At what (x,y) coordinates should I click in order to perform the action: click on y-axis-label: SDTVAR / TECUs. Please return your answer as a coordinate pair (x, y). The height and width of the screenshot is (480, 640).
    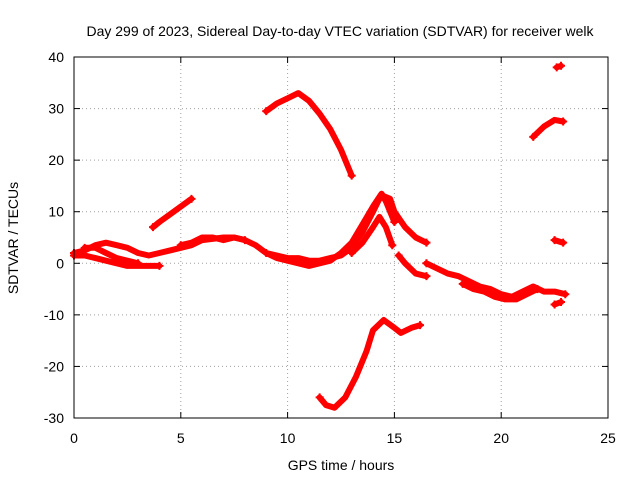
    Looking at the image, I should click on (13, 238).